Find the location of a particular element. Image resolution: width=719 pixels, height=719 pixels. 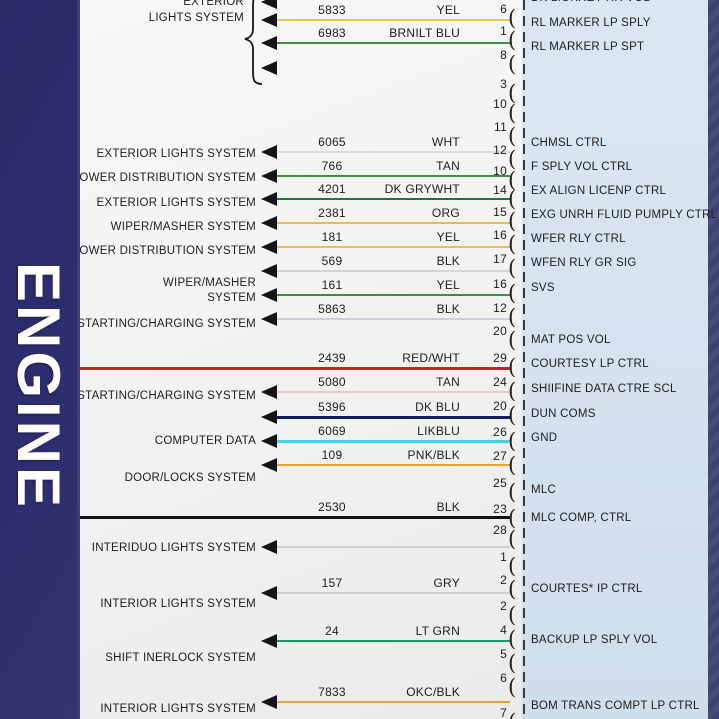

wire-number: 2439 is located at coordinates (332, 358).